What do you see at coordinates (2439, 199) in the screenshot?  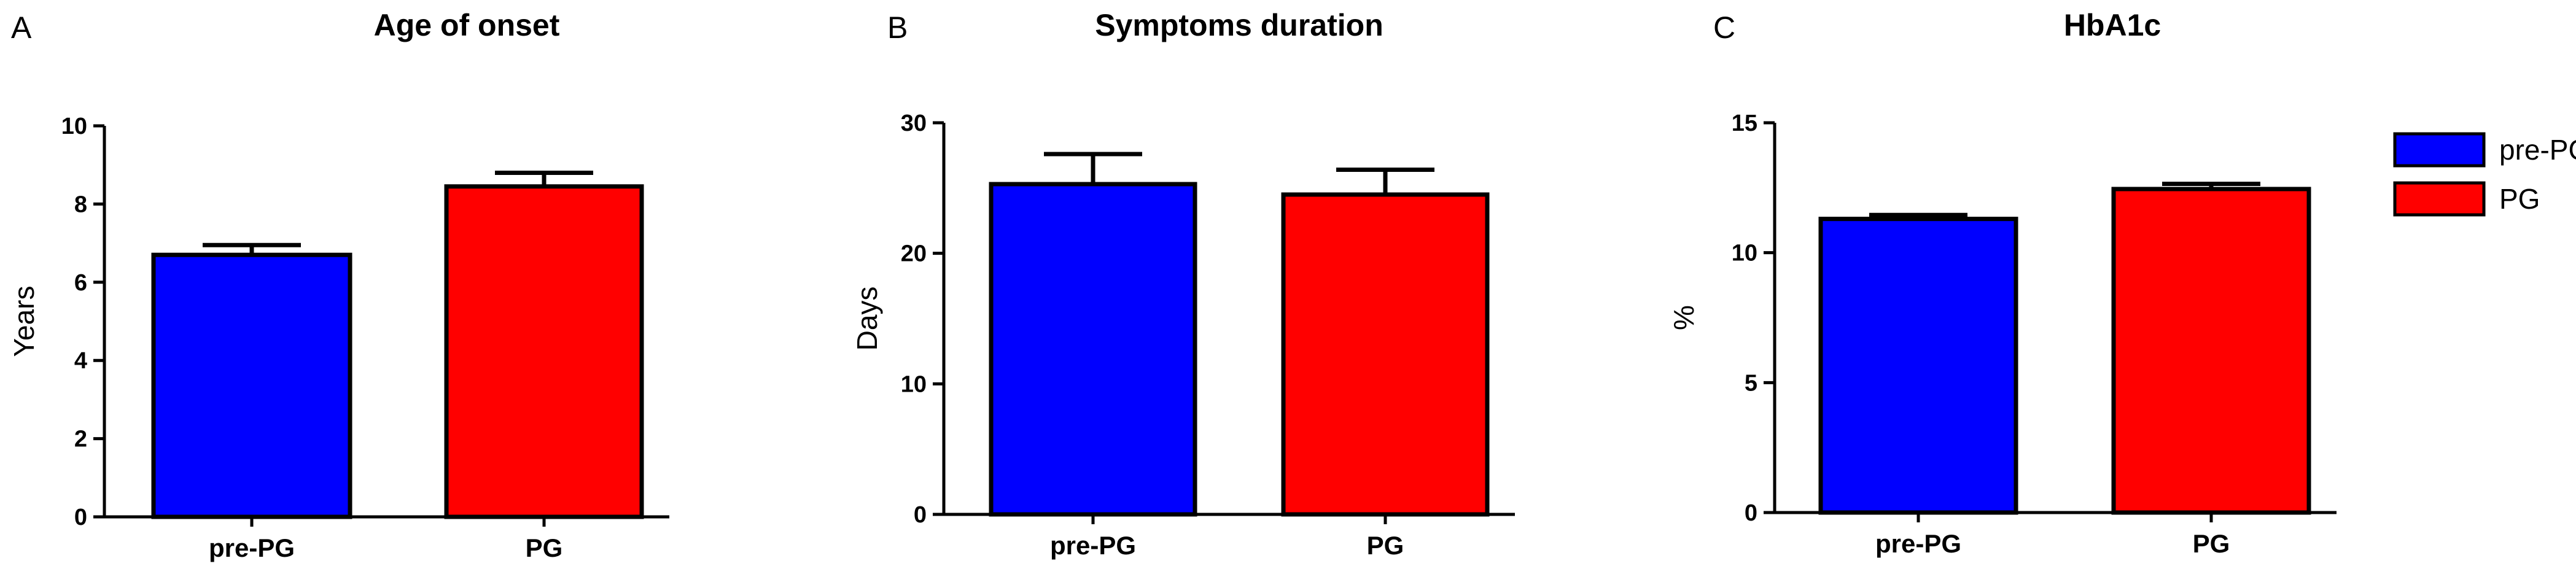 I see `legend-swatch-pg` at bounding box center [2439, 199].